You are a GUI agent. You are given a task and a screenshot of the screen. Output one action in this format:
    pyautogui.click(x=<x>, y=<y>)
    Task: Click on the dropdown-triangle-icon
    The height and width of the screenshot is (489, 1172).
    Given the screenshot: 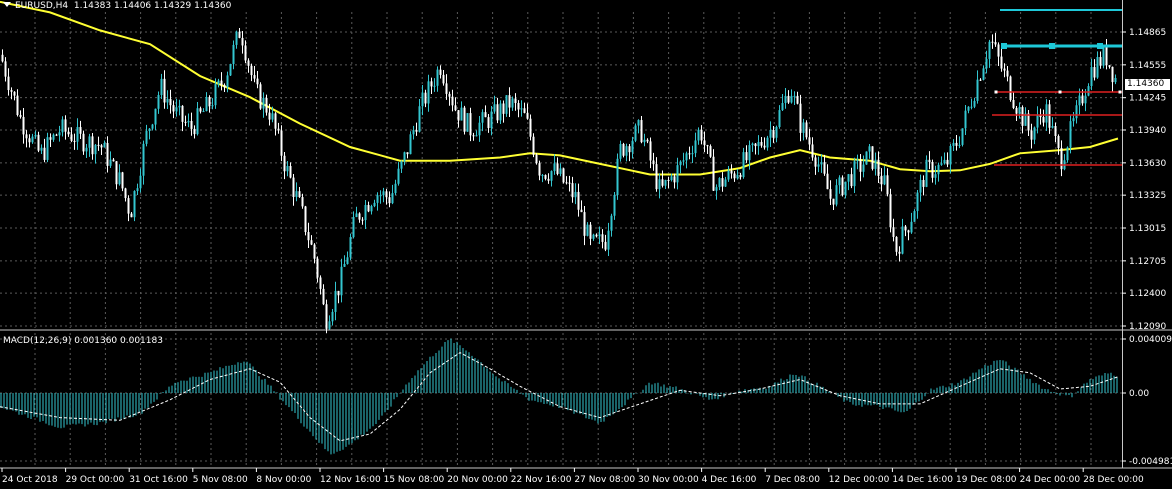 What is the action you would take?
    pyautogui.click(x=7, y=4)
    